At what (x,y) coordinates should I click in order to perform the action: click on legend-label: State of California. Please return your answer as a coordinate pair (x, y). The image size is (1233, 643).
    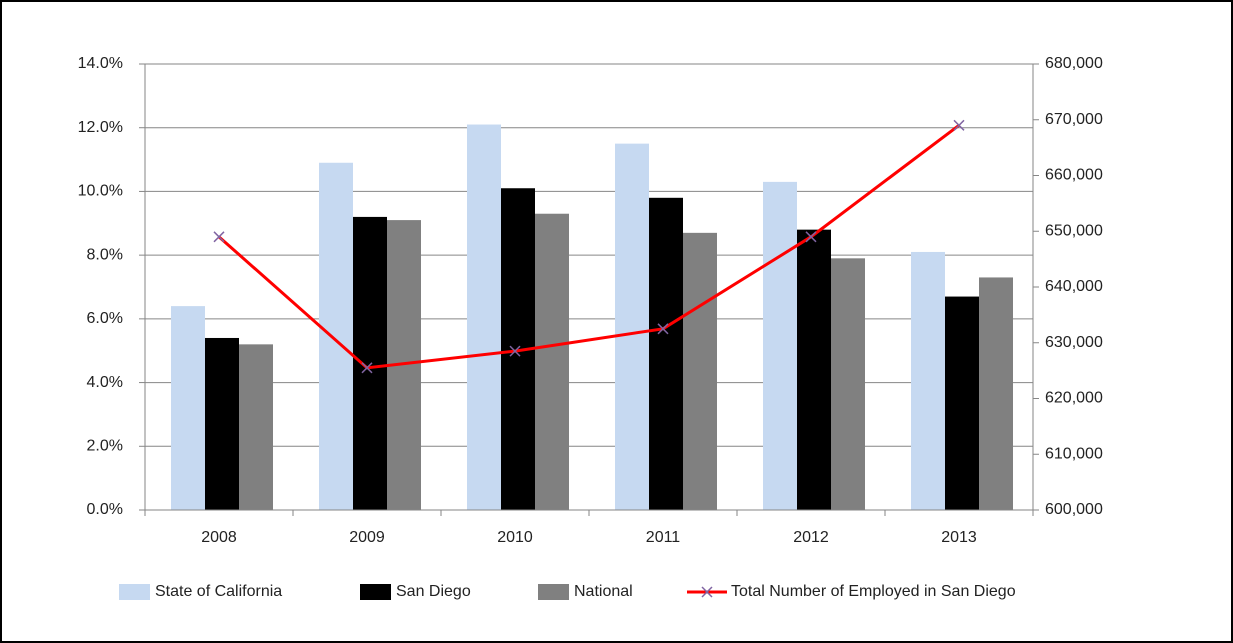
    Looking at the image, I should click on (218, 591).